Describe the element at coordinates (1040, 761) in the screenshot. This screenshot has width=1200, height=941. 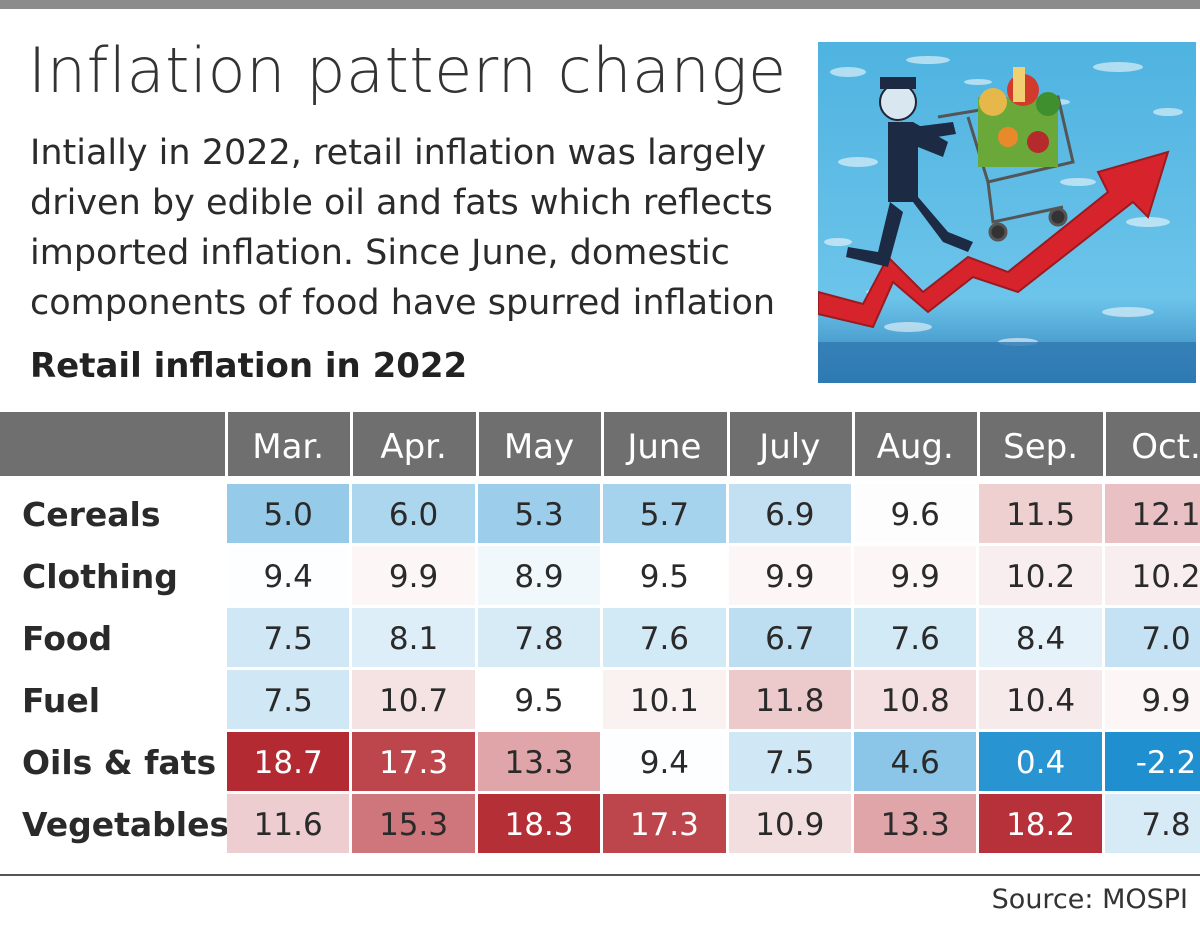
I see `heatmap-cell: 0.4` at that location.